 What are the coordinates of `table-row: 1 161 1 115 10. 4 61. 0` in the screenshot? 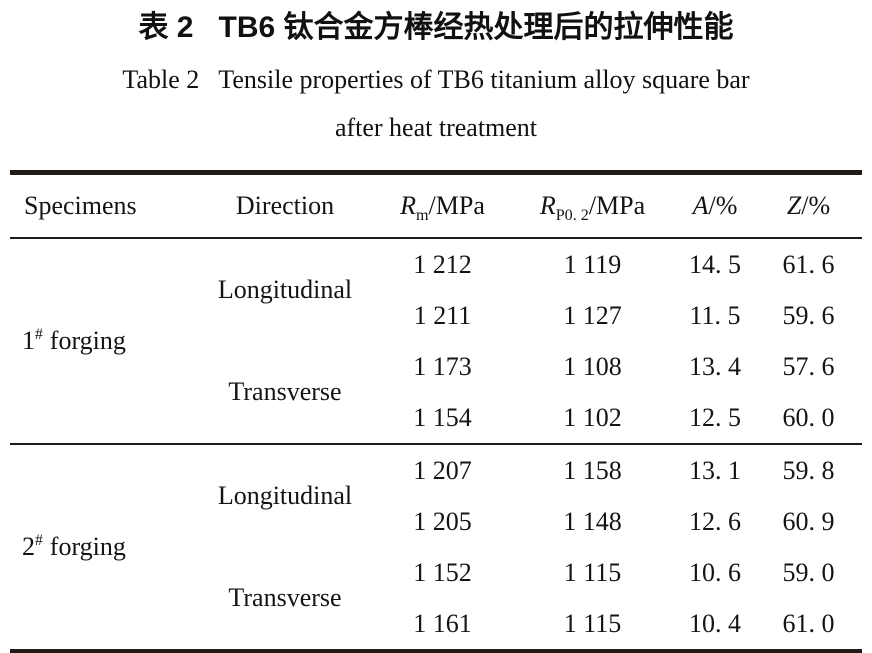 It's located at (436, 625).